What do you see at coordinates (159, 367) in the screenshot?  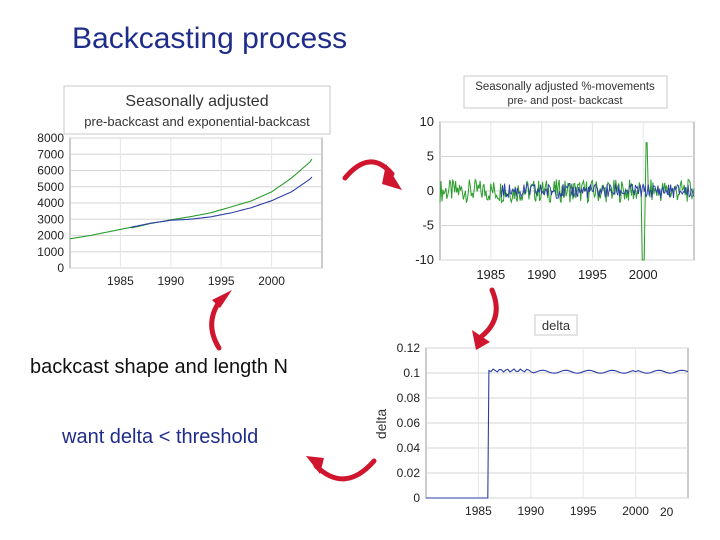 I see `caption-shape-length: backcast shape and length N` at bounding box center [159, 367].